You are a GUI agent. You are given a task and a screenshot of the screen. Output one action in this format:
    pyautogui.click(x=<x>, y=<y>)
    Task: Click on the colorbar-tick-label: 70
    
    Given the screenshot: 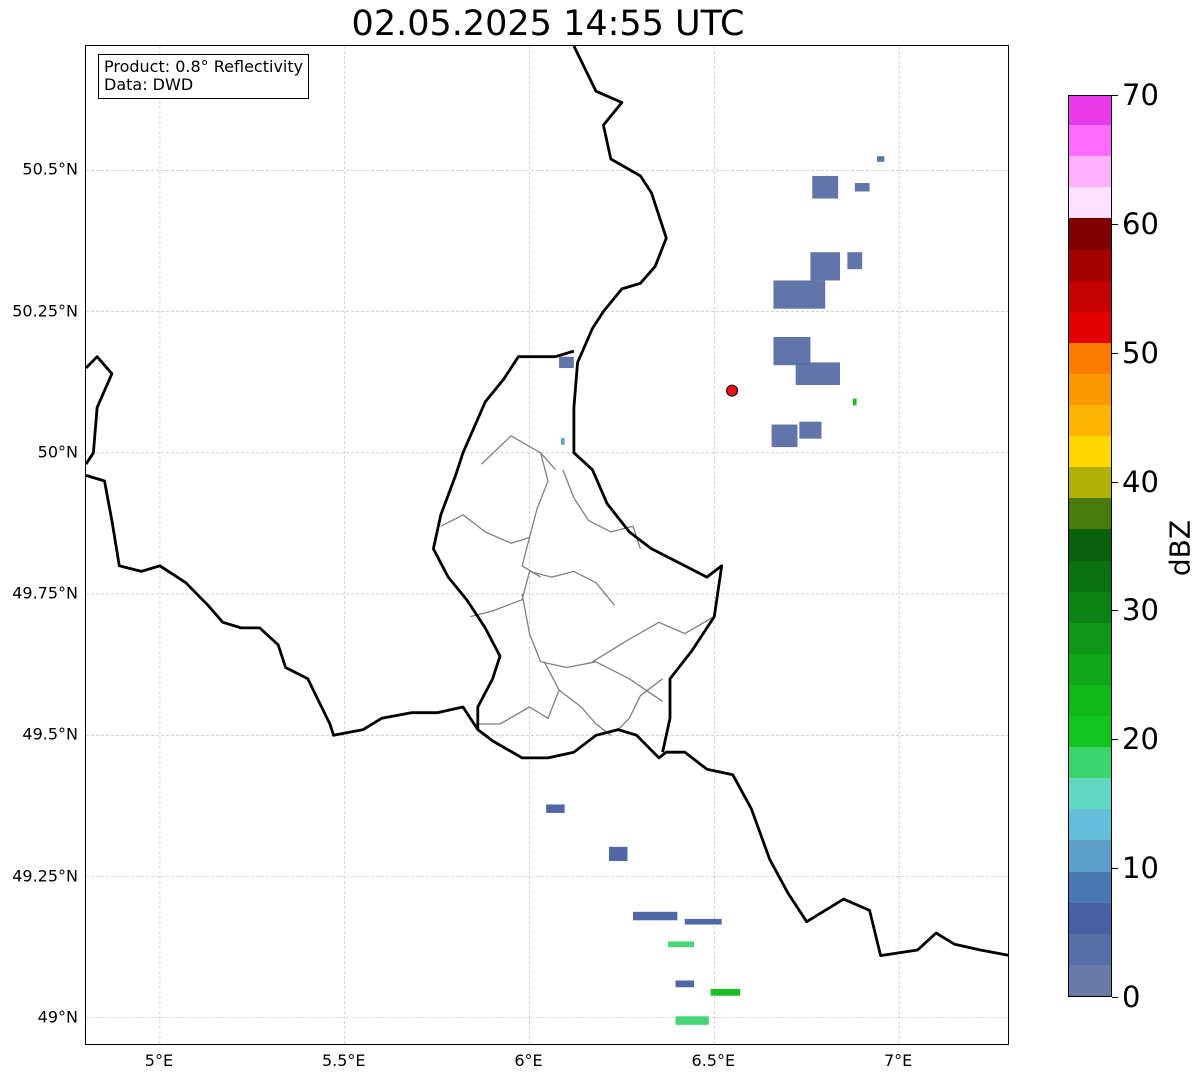 What is the action you would take?
    pyautogui.click(x=1140, y=95)
    